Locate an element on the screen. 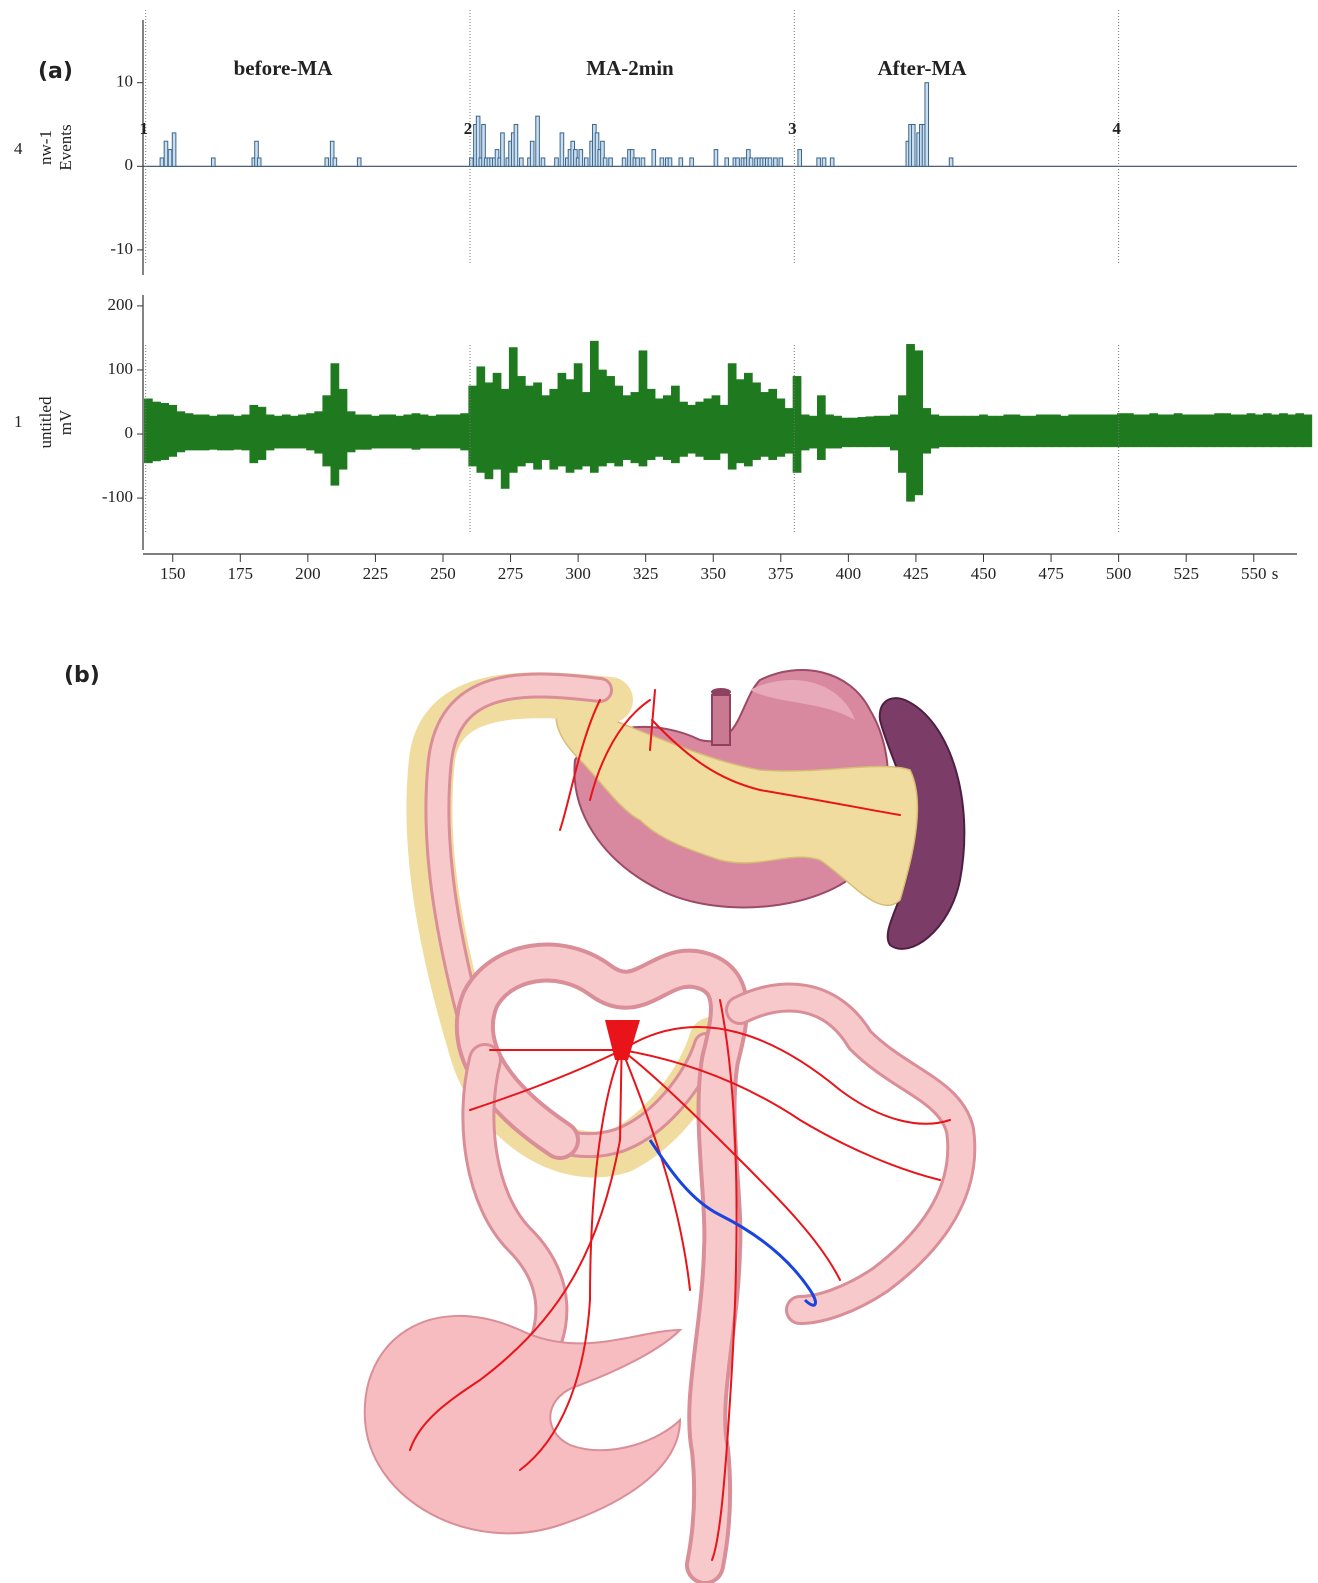 Image resolution: width=1318 pixels, height=1583 pixels. marker-label: 4 is located at coordinates (1116, 128).